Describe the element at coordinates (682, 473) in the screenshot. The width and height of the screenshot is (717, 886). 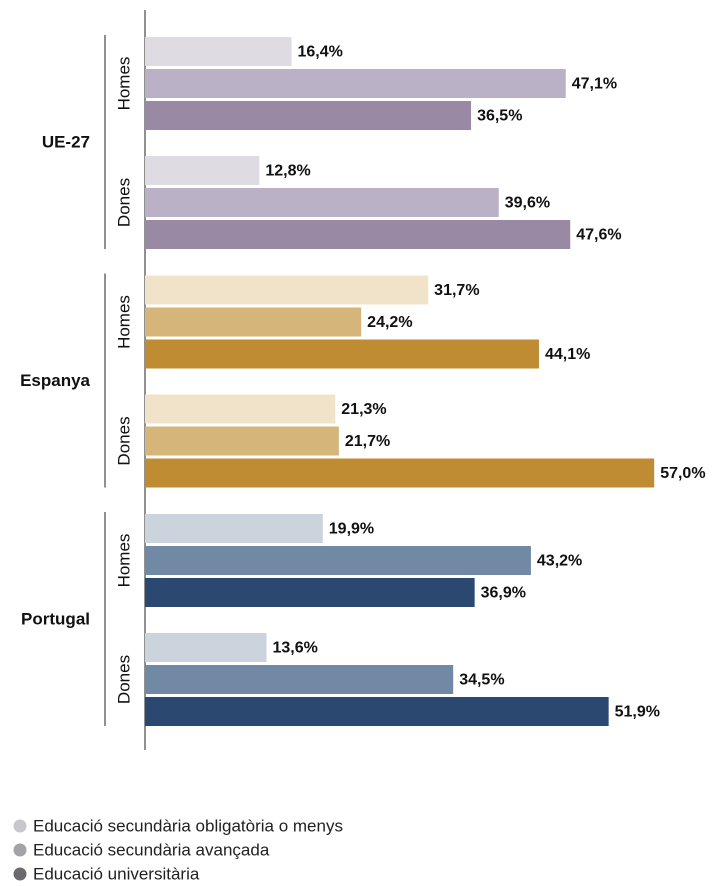
I see `value-label: 57,0%` at that location.